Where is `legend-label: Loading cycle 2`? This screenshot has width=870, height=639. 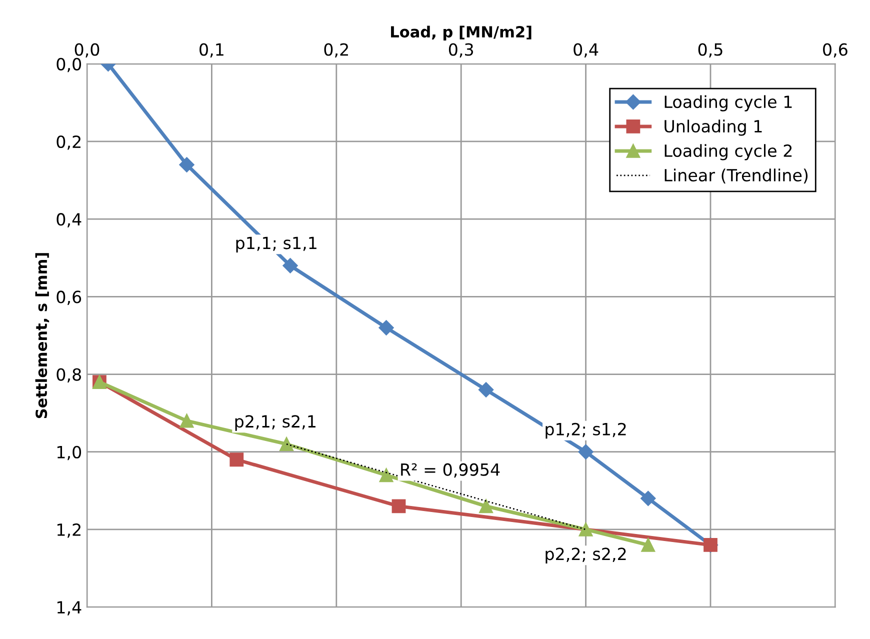
legend-label: Loading cycle 2 is located at coordinates (728, 152).